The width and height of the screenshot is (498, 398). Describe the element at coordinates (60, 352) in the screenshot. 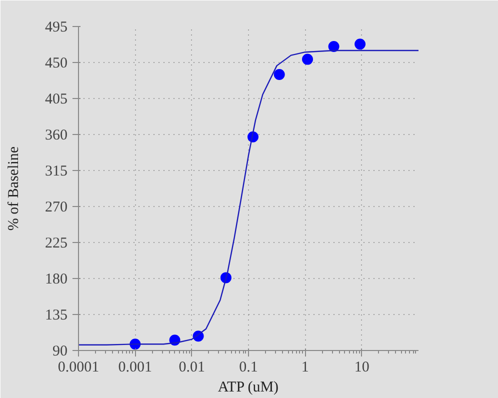

I see `y-tick-label: 90` at that location.